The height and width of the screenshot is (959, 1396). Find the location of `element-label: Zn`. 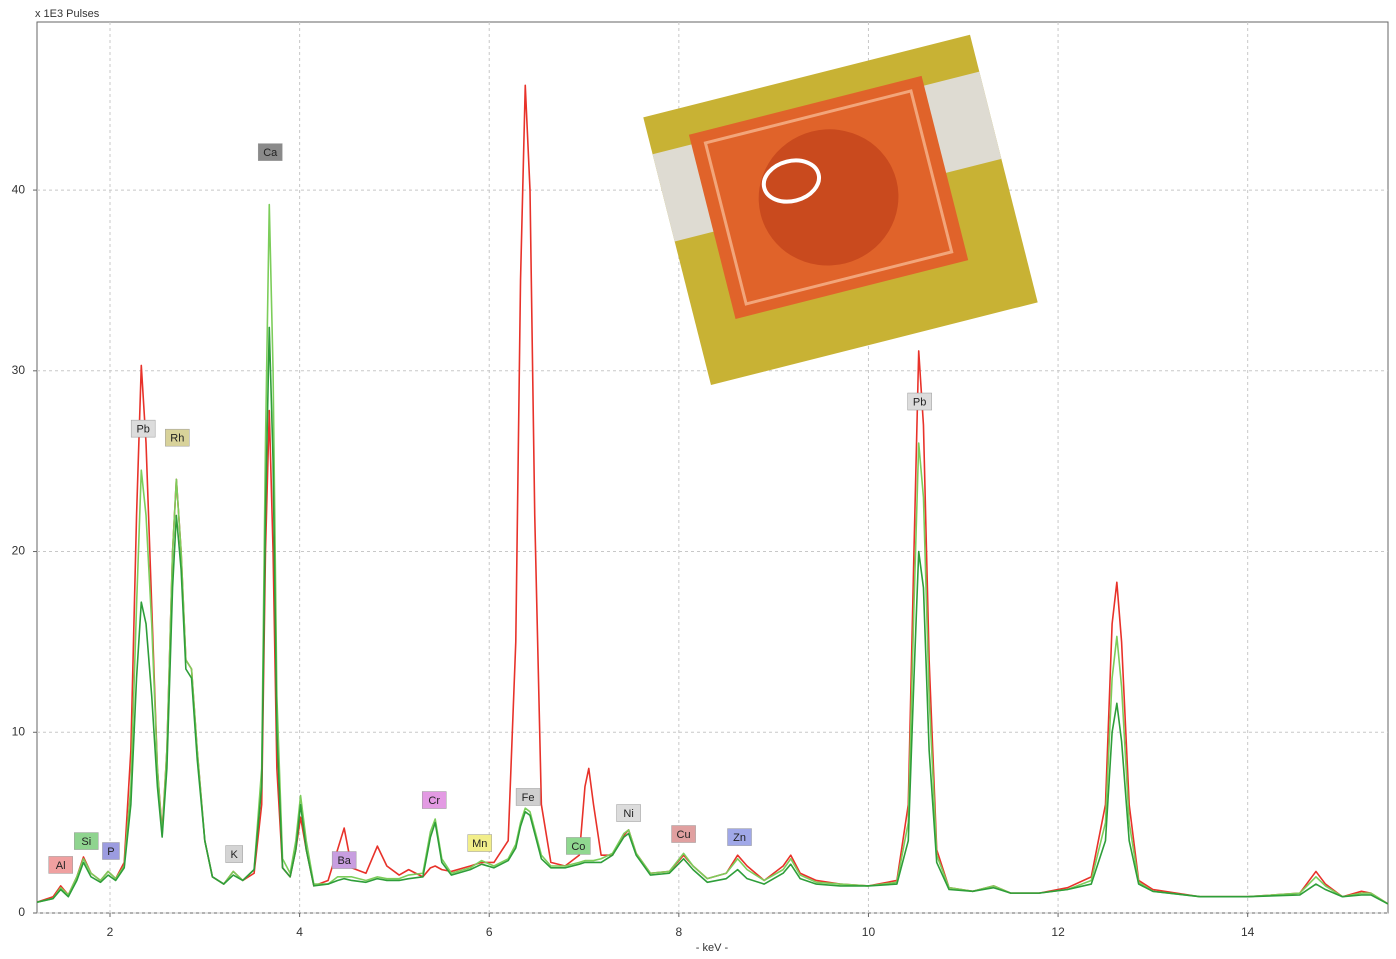

element-label: Zn is located at coordinates (739, 838).